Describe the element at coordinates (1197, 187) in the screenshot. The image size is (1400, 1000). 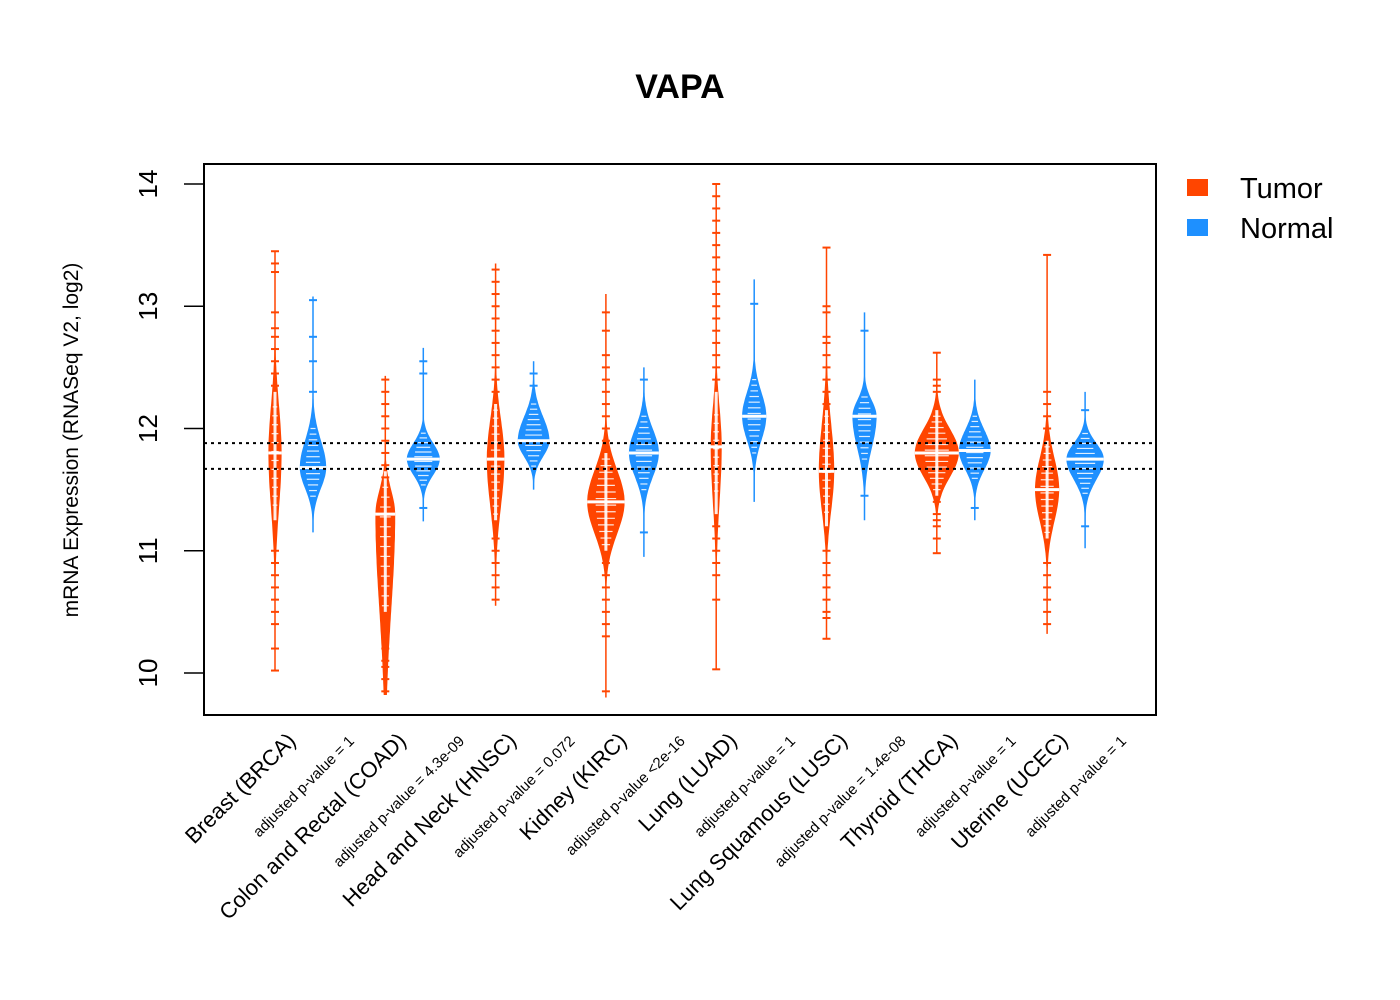
I see `legend-swatch-tumor` at that location.